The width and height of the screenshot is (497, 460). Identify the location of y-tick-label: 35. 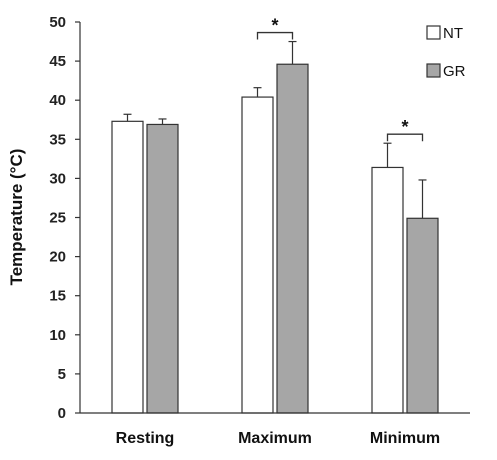
(57, 139).